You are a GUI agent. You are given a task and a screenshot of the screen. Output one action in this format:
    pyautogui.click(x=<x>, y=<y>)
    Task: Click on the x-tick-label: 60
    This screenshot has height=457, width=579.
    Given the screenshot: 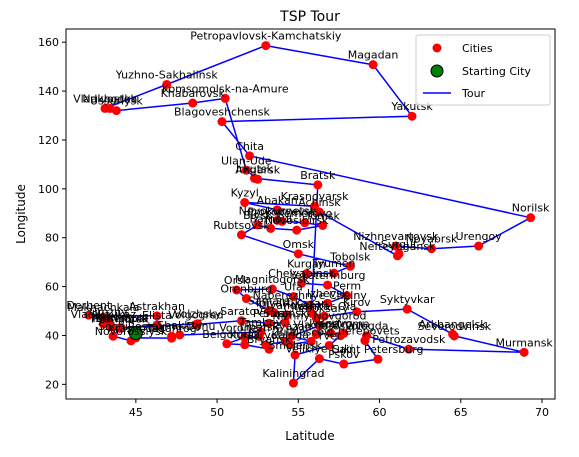 What is the action you would take?
    pyautogui.click(x=380, y=412)
    